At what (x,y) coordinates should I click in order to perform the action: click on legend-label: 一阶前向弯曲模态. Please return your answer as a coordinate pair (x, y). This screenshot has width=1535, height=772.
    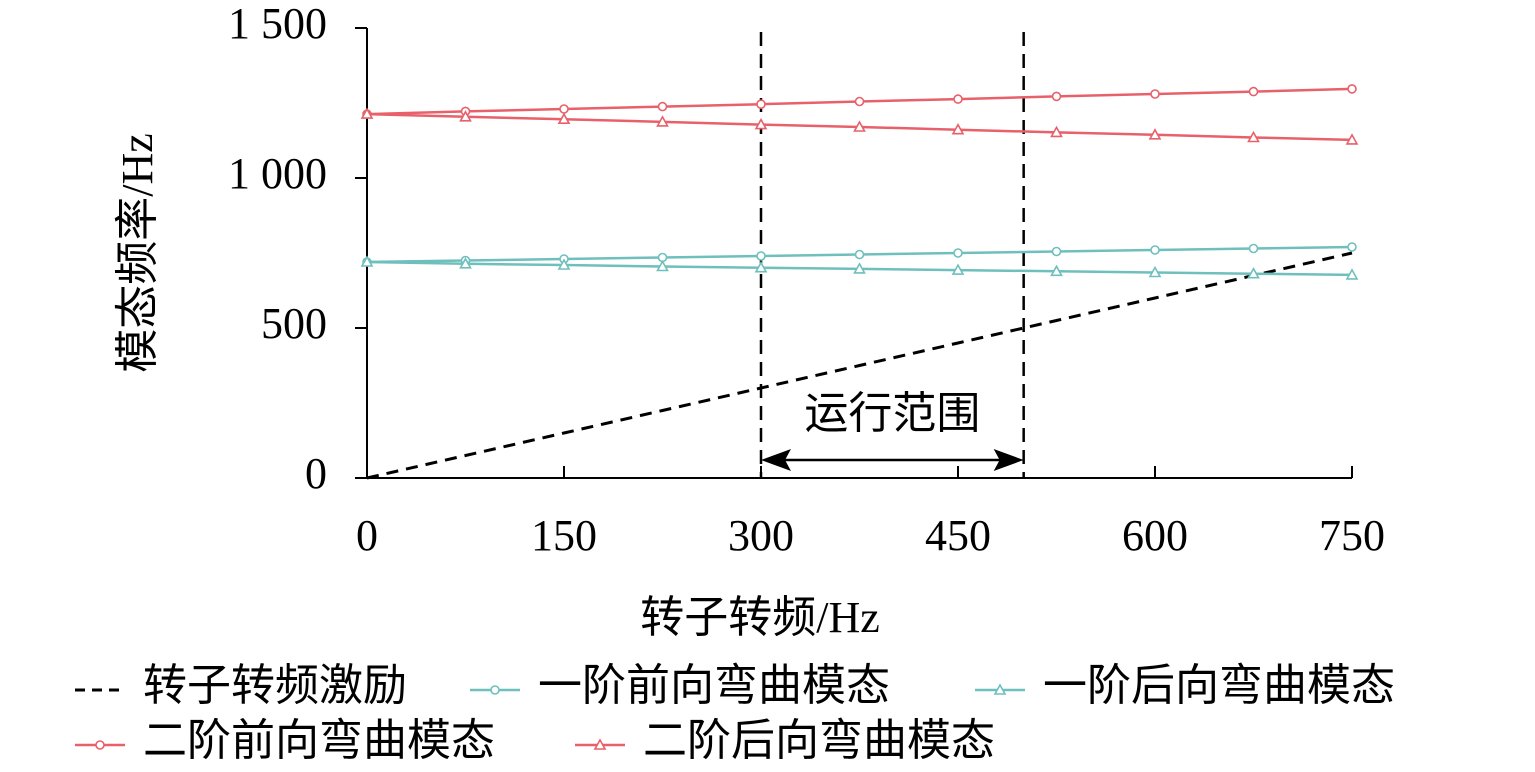
    Looking at the image, I should click on (714, 685).